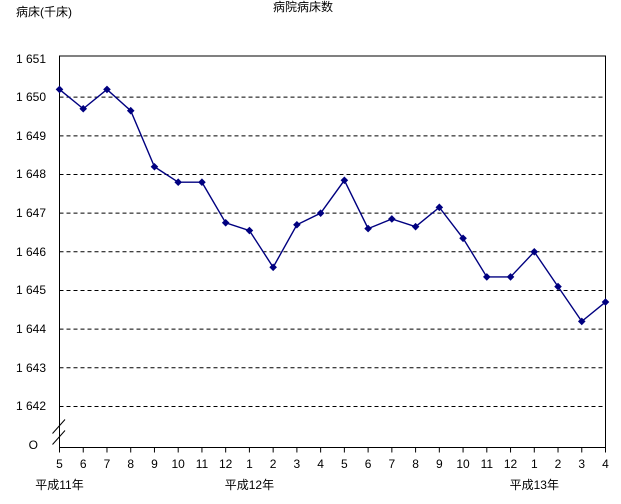  I want to click on era-label: 平成11年, so click(59, 485).